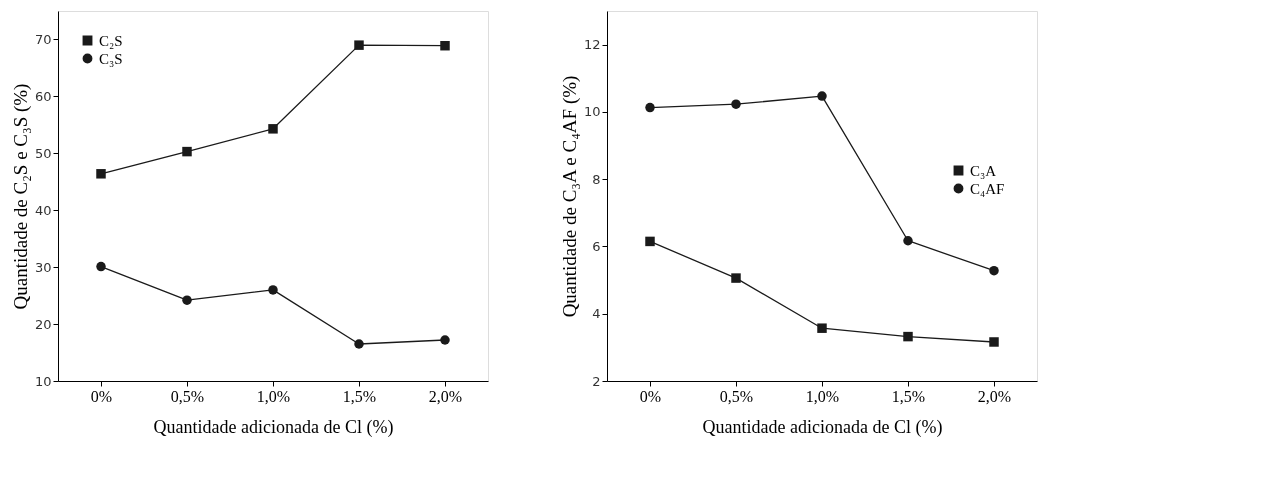 This screenshot has height=497, width=1264. I want to click on y-tick-label: 40, so click(43, 210).